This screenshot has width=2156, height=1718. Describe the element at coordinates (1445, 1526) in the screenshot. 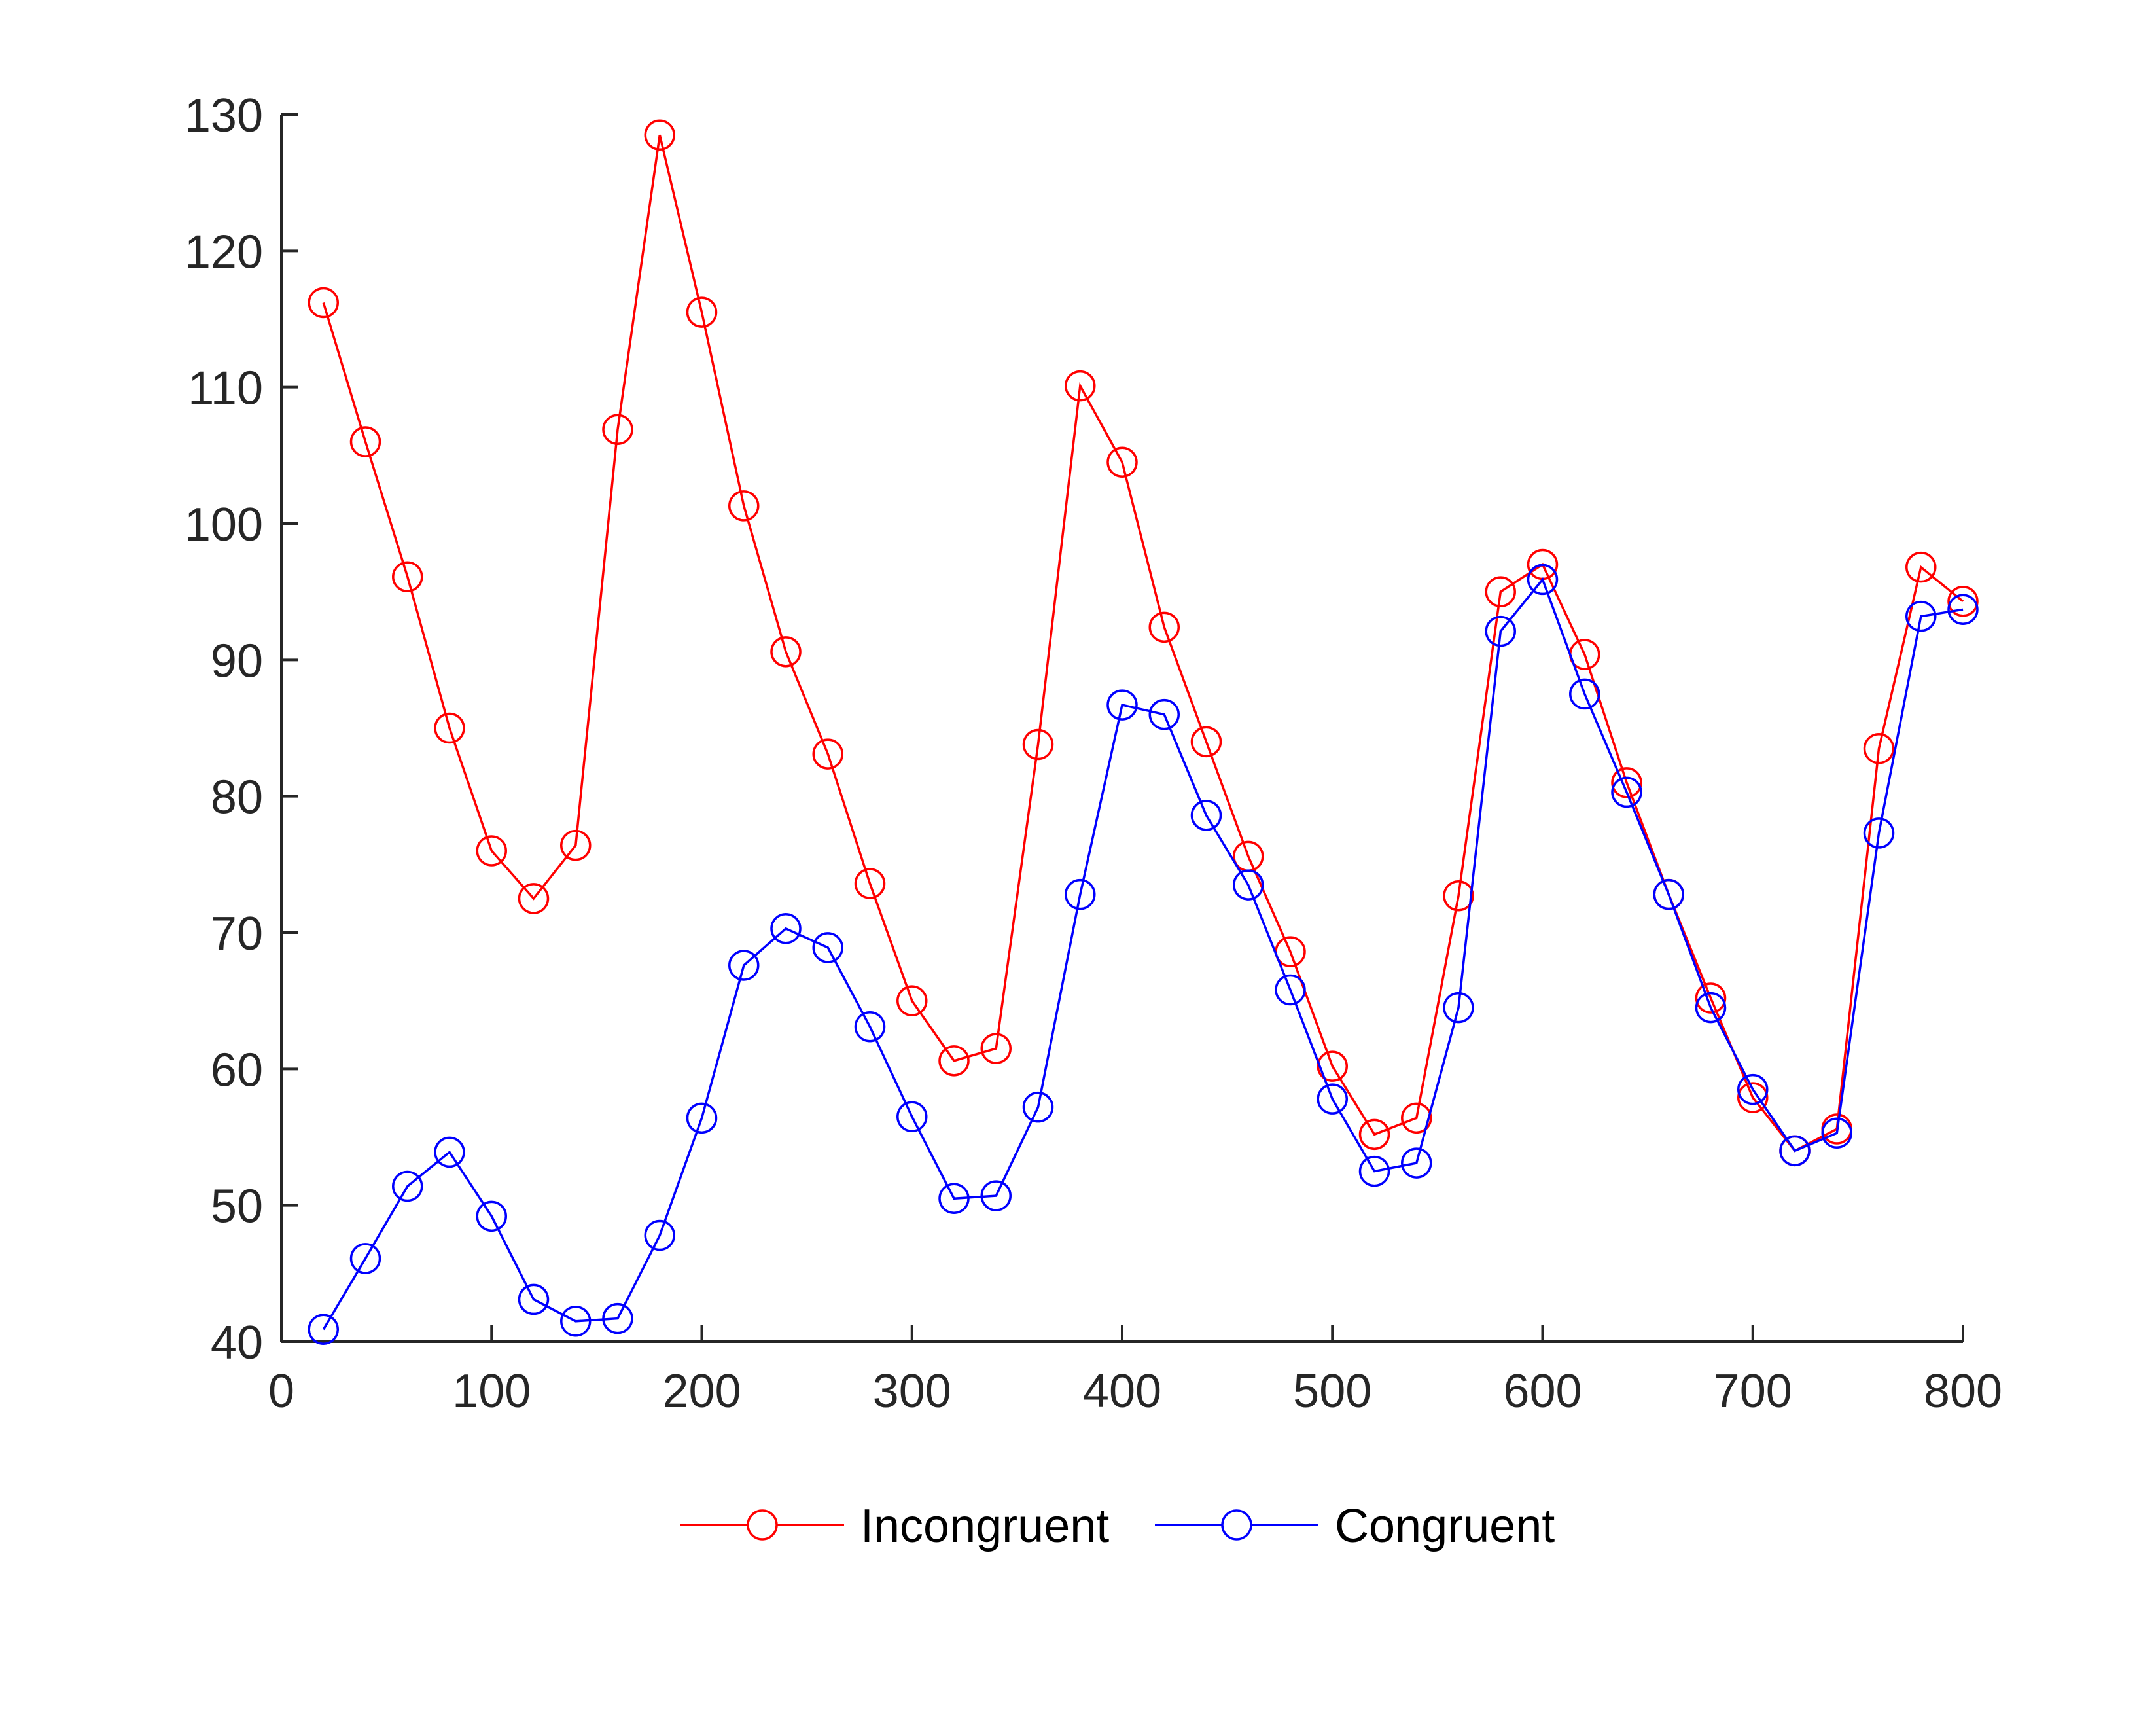

I see `legend-label: Congruent` at that location.